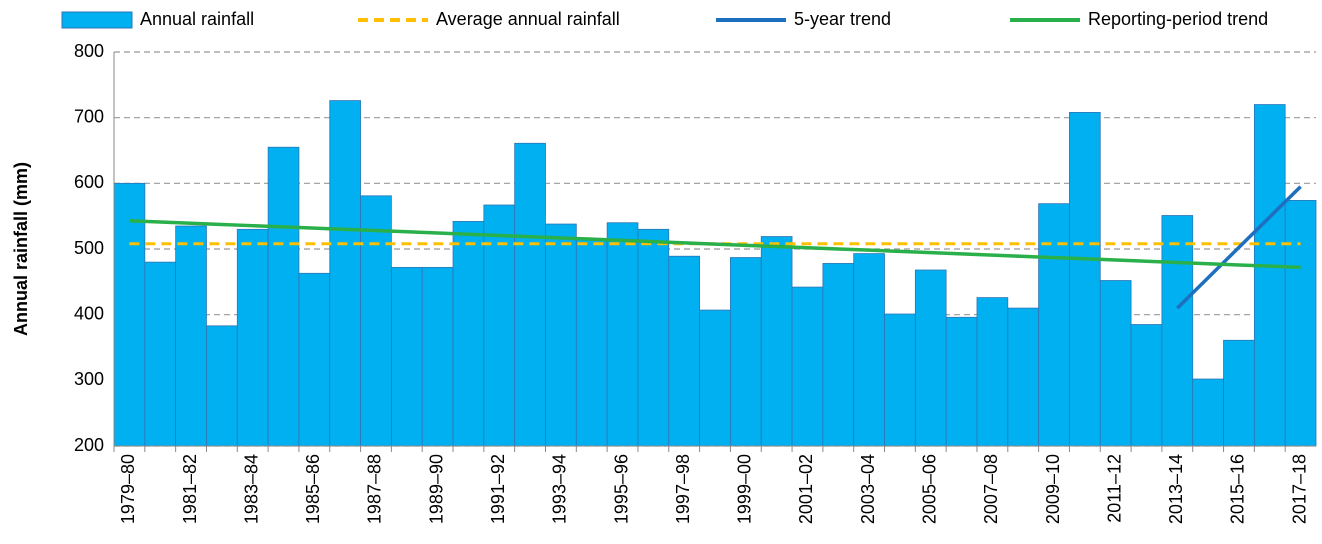 The width and height of the screenshot is (1322, 544). What do you see at coordinates (1238, 489) in the screenshot?
I see `x-tick-label: 2015–16` at bounding box center [1238, 489].